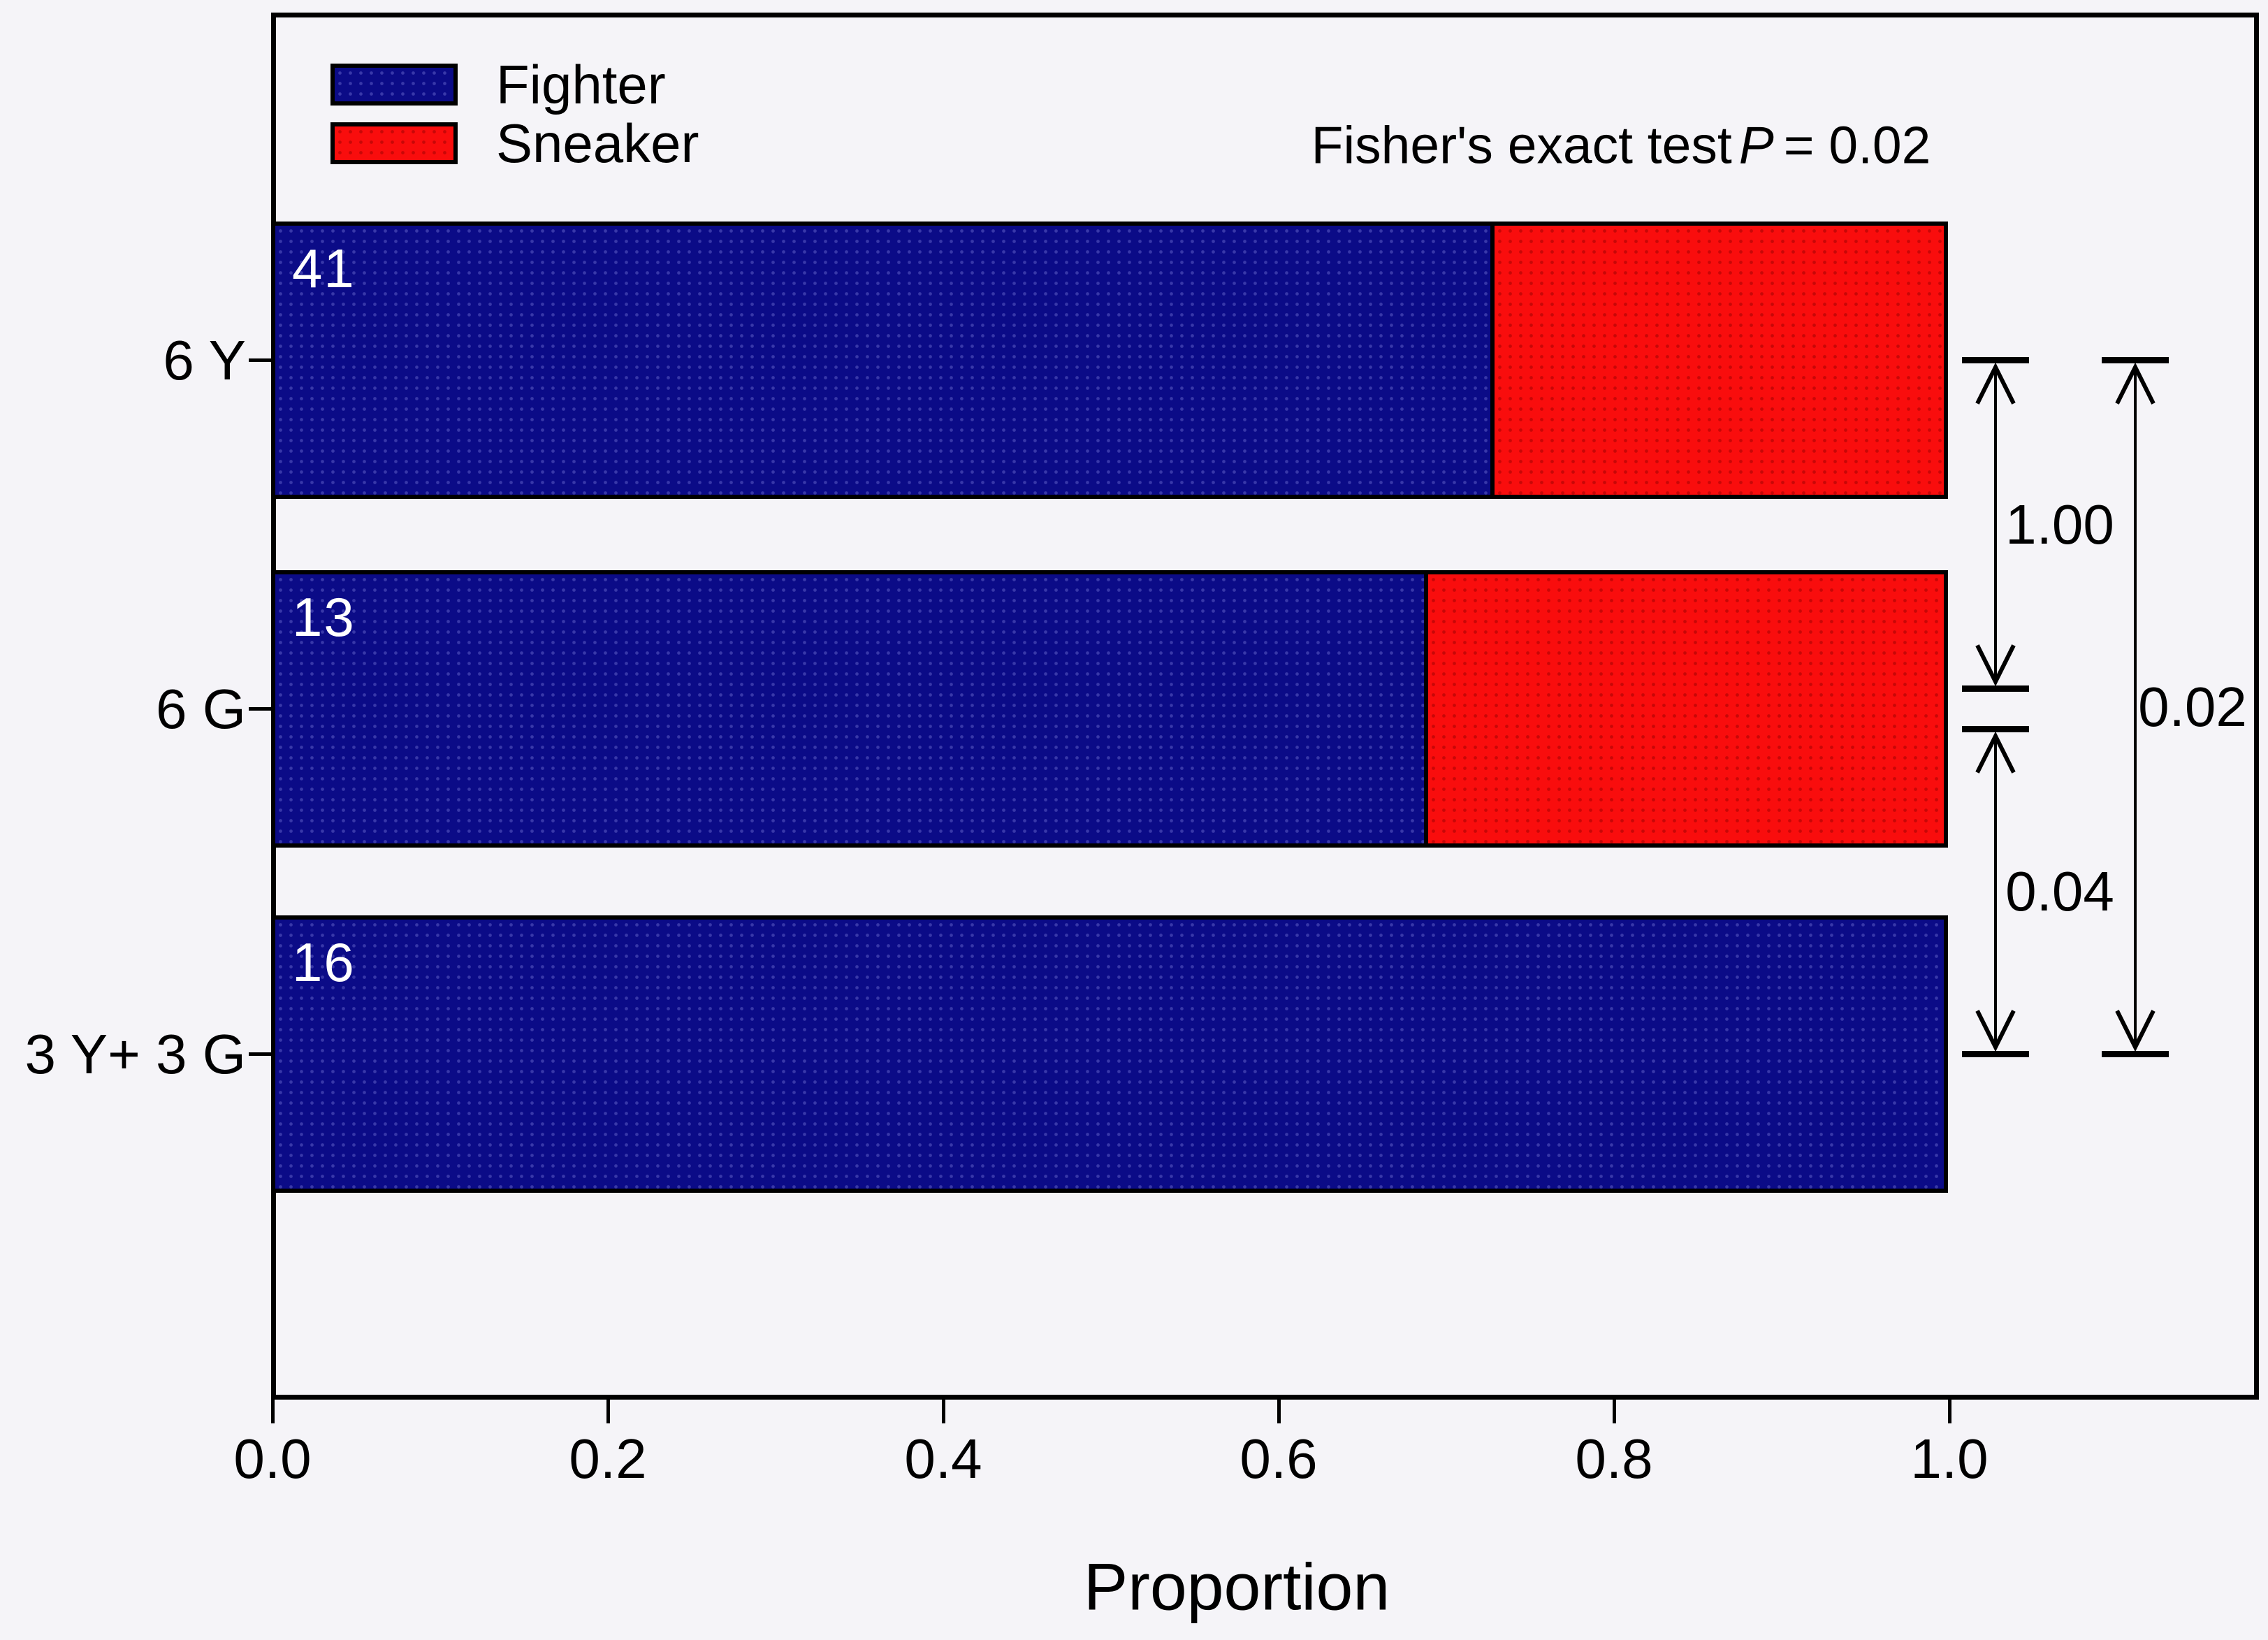 The height and width of the screenshot is (1640, 2268). What do you see at coordinates (324, 617) in the screenshot?
I see `bar-count-label-6-g: 13` at bounding box center [324, 617].